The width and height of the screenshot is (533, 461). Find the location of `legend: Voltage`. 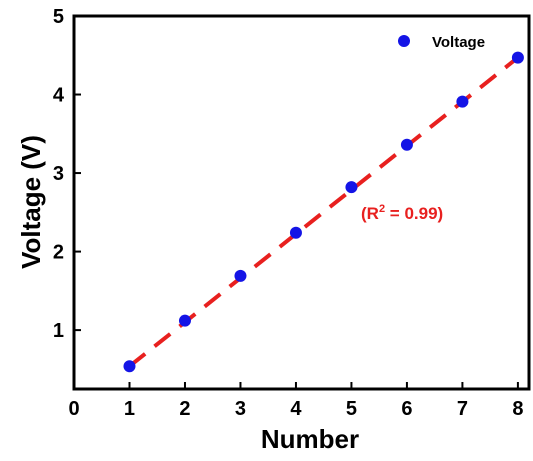

legend: Voltage is located at coordinates (441, 42).